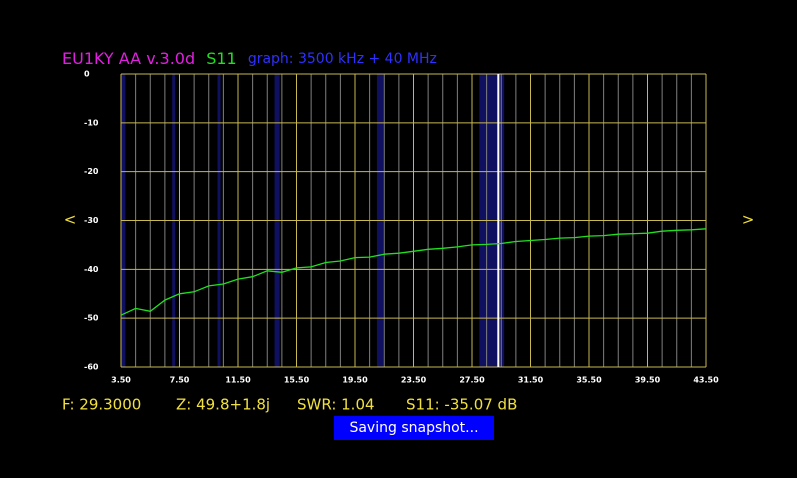  I want to click on x-tick-label: 39.50, so click(648, 380).